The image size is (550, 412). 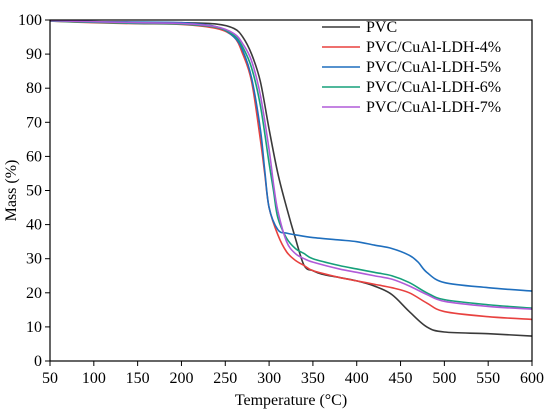 What do you see at coordinates (433, 87) in the screenshot?
I see `legend-label: PVC/CuAl-LDH-6%` at bounding box center [433, 87].